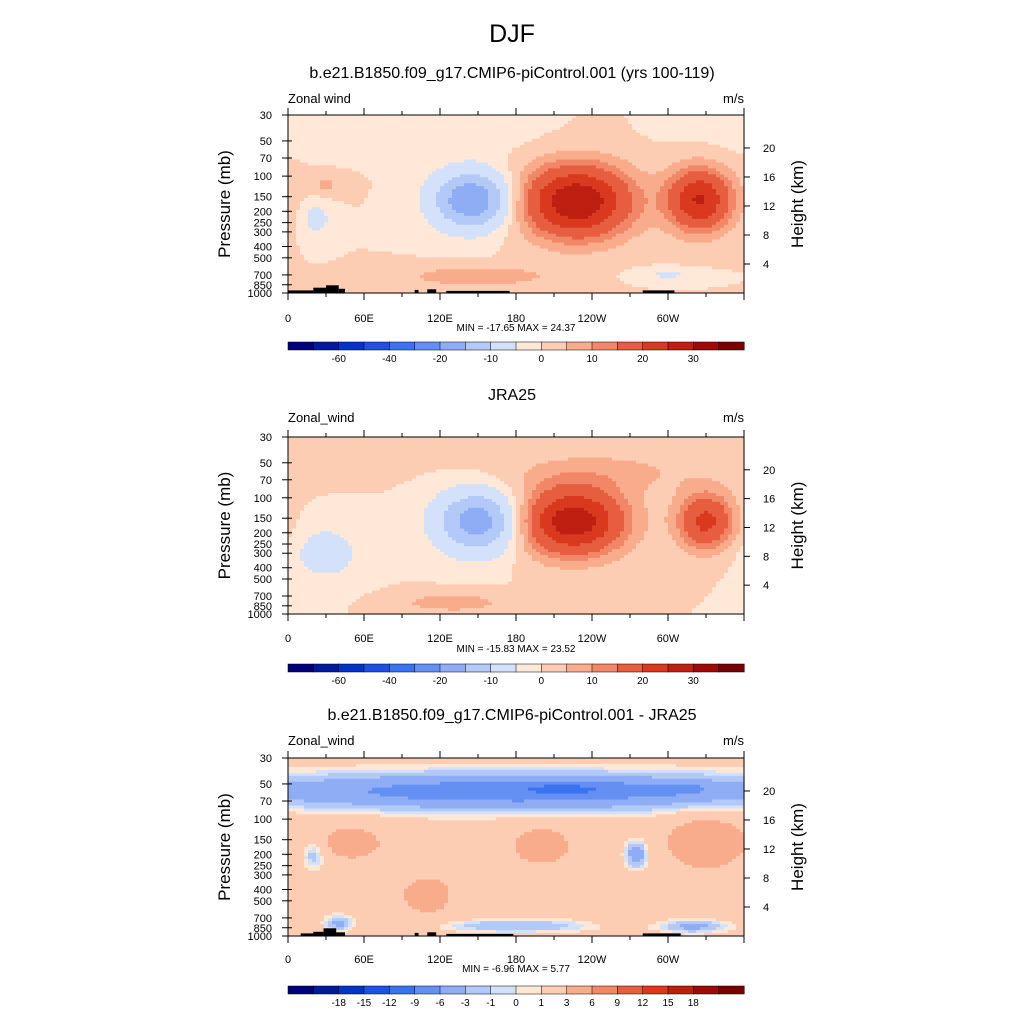 The width and height of the screenshot is (1024, 1024). I want to click on units-label: m/s, so click(733, 98).